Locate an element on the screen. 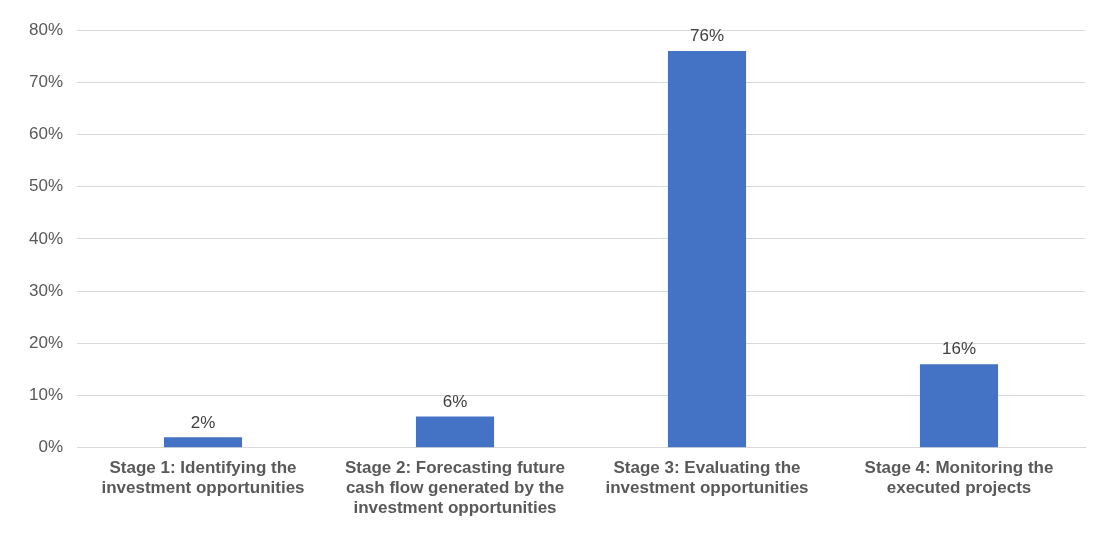  y-tick-label: 70% is located at coordinates (46, 81).